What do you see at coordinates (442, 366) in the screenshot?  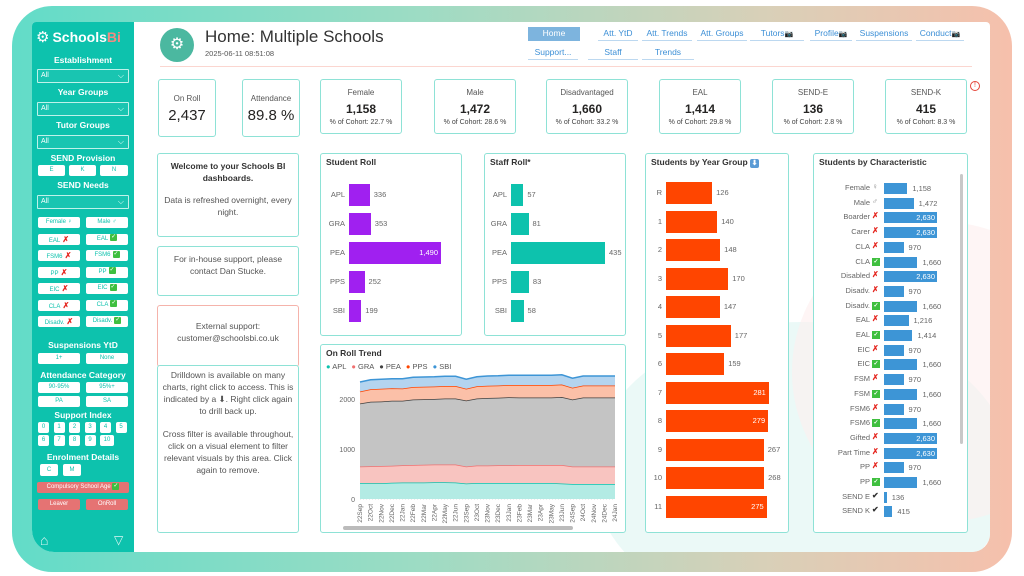 I see `legend-item: ● SBI` at bounding box center [442, 366].